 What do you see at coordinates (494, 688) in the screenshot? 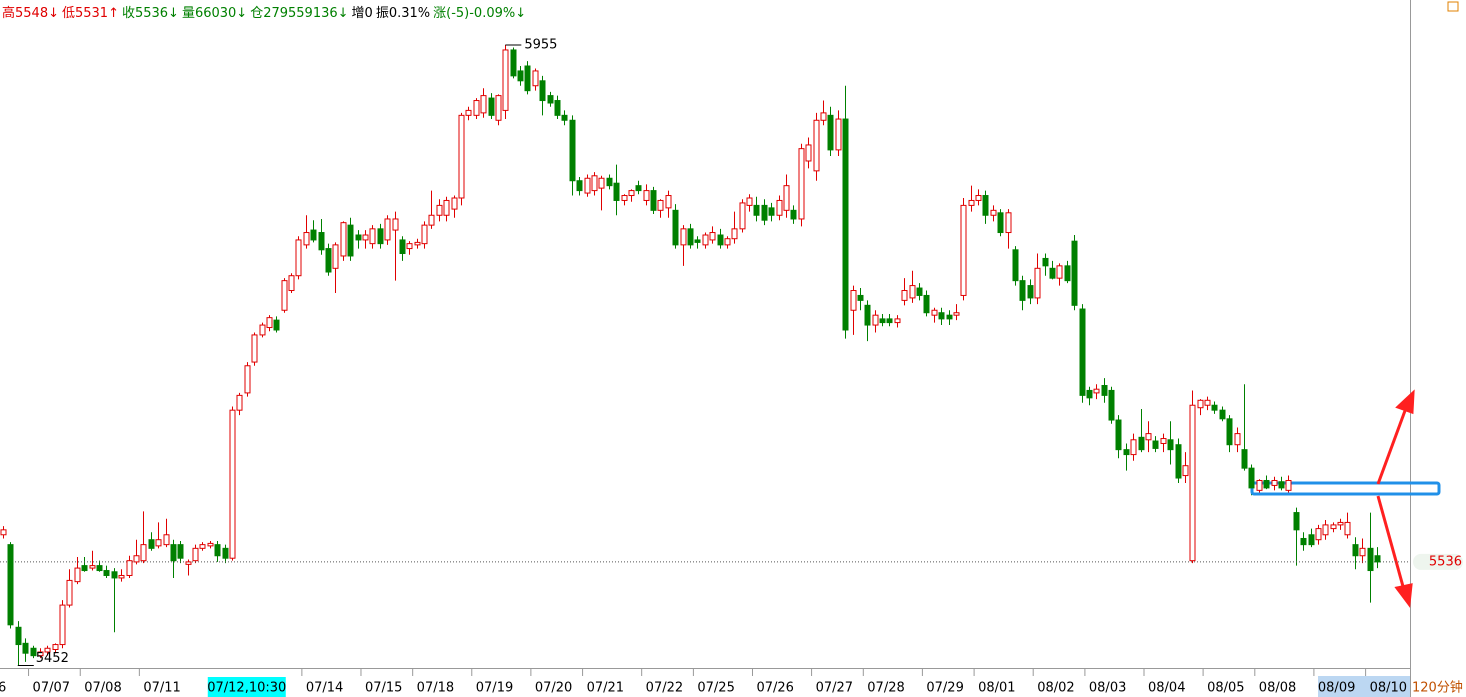
I see `x-tick-label: 07/19` at bounding box center [494, 688].